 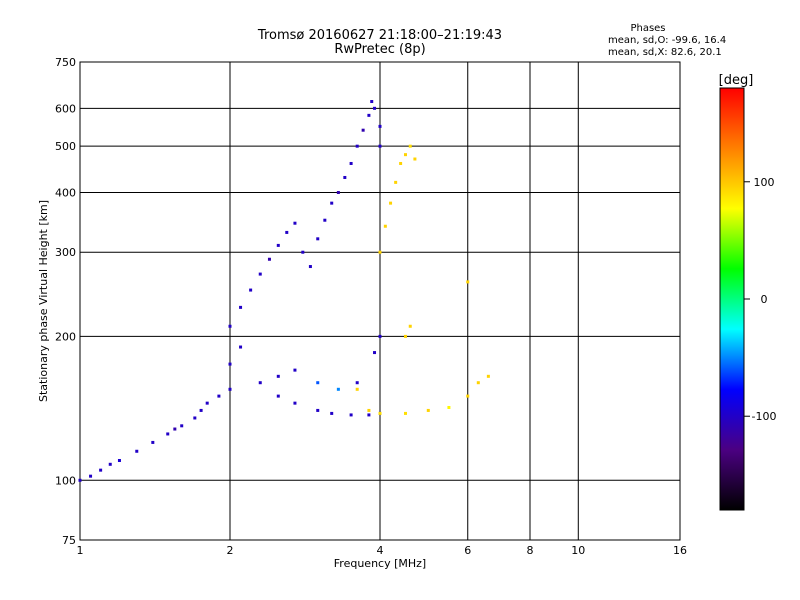 I want to click on x-tick-label: 6, so click(x=467, y=550).